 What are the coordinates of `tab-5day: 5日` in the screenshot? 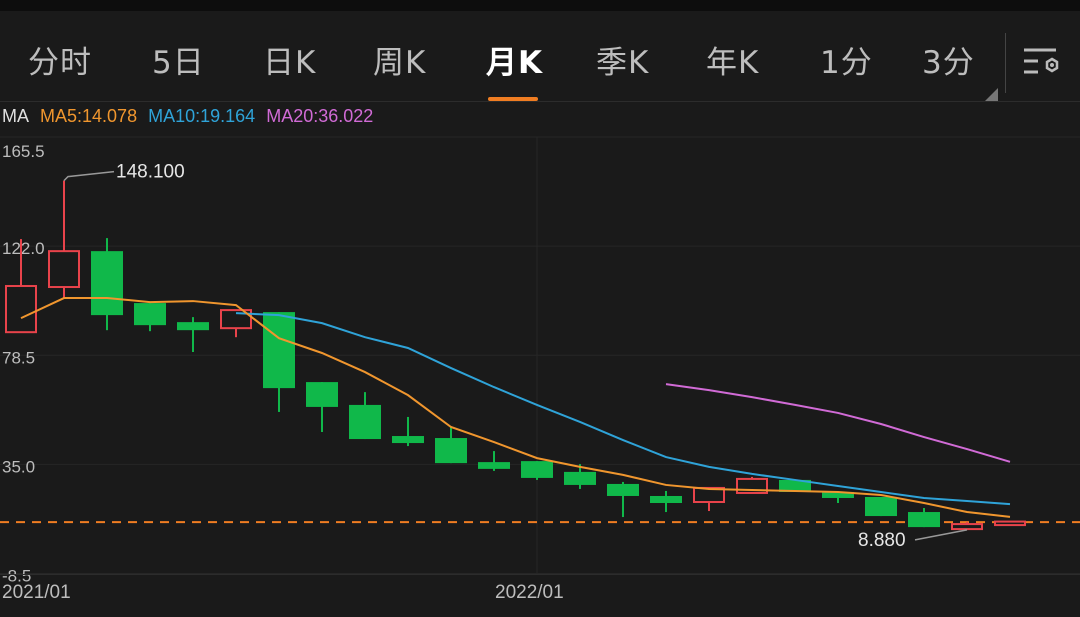 It's located at (178, 63).